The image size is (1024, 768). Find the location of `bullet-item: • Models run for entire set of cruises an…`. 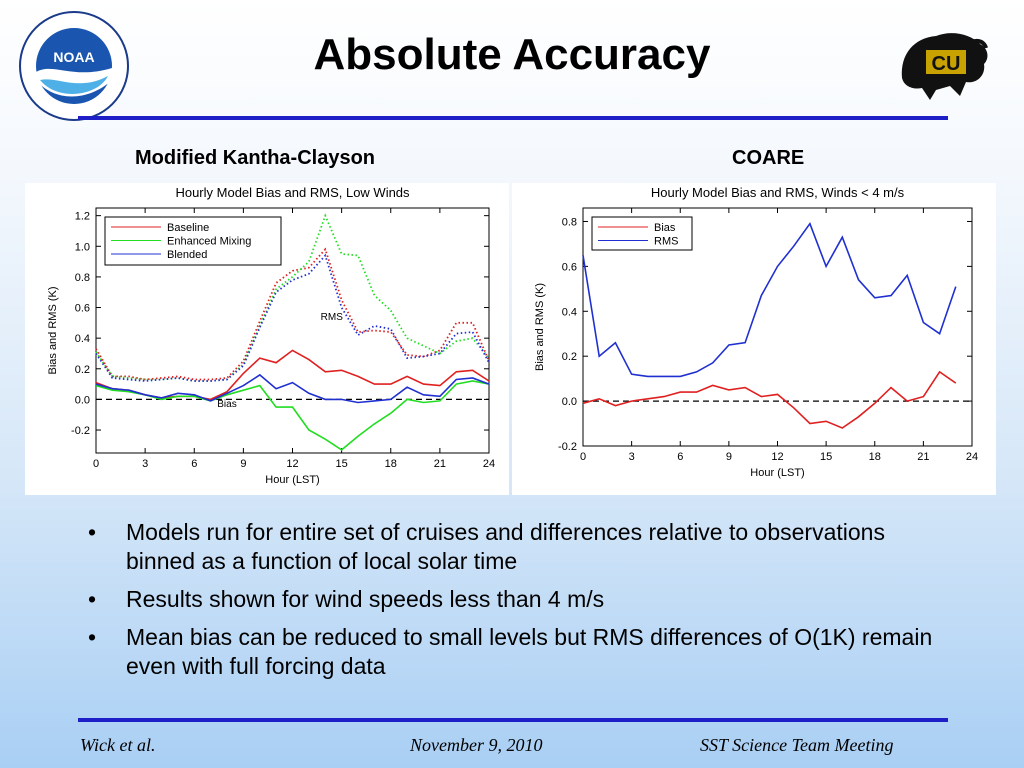

bullet-item: • Models run for entire set of cruises an… is located at coordinates (518, 547).